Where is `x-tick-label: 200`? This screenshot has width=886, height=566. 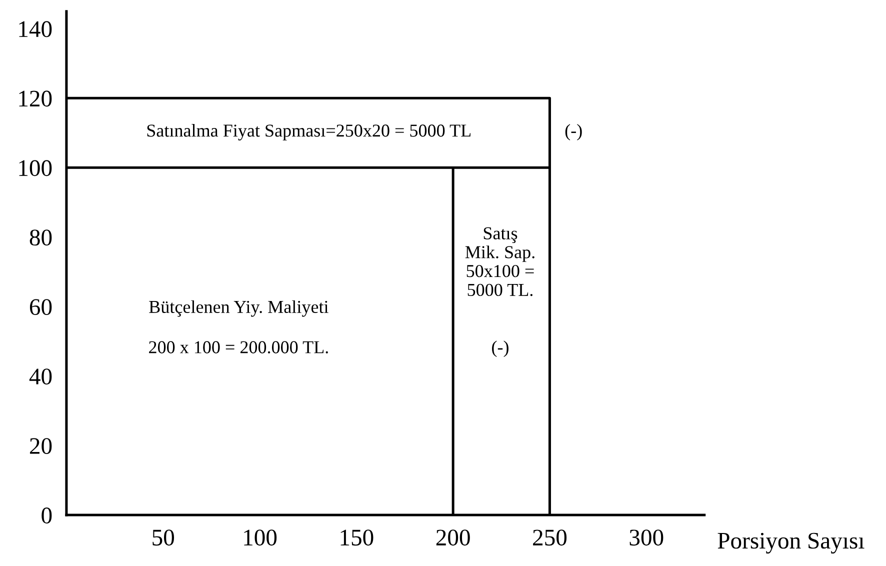 x-tick-label: 200 is located at coordinates (453, 538).